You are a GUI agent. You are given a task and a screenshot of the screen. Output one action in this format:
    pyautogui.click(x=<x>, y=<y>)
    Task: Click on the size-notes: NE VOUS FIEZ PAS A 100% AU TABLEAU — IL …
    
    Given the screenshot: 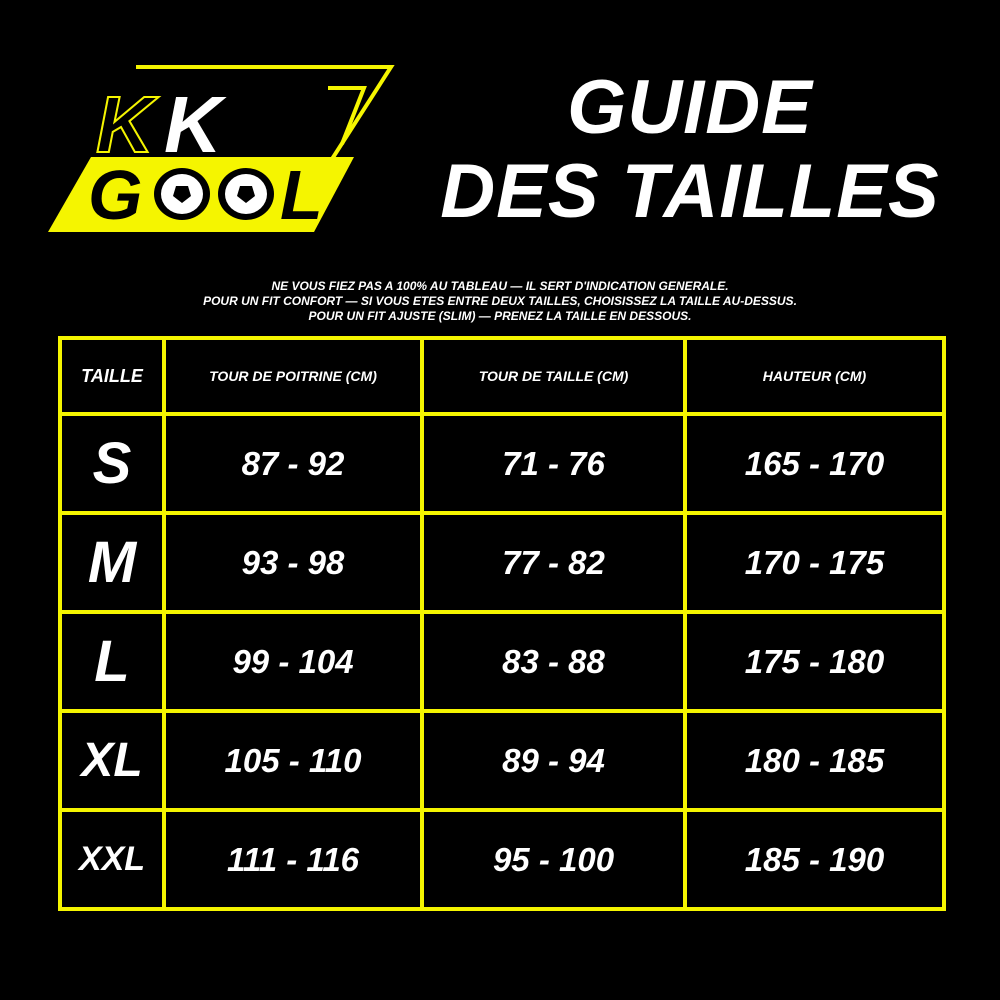 What is the action you would take?
    pyautogui.click(x=500, y=301)
    